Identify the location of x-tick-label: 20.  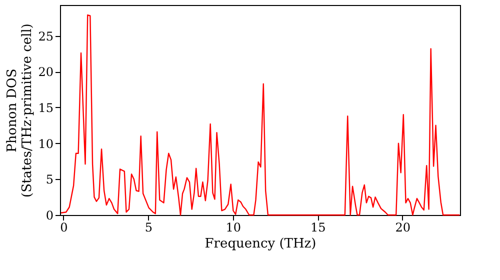
(403, 227).